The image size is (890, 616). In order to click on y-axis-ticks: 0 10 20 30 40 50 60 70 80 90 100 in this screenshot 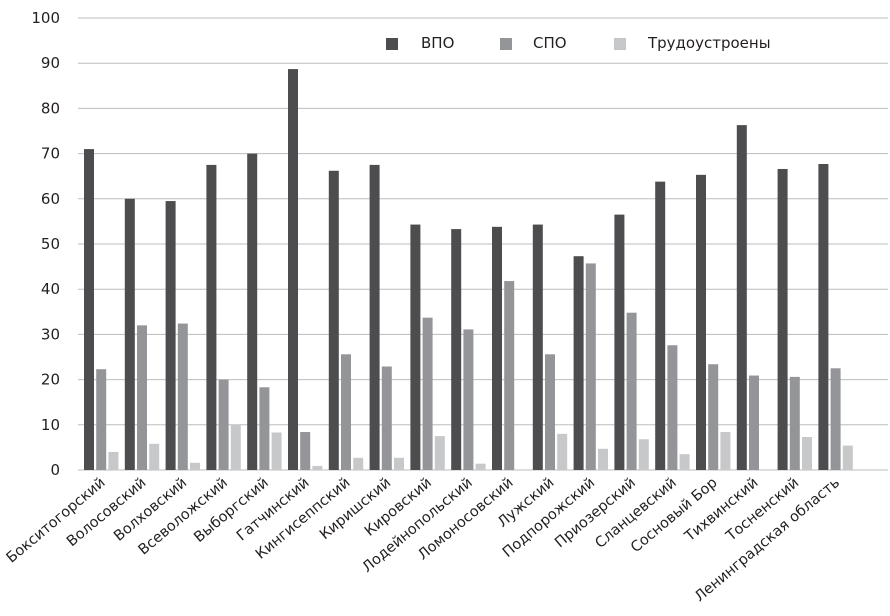, I will do `click(45, 244)`.